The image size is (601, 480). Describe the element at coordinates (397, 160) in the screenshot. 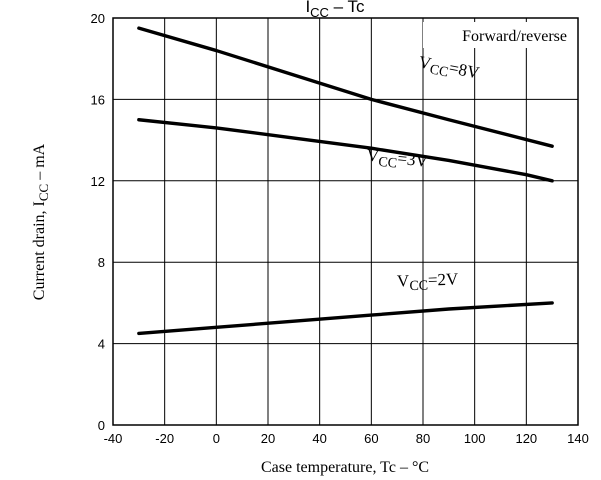

I see `series-label: VCC=3V` at that location.